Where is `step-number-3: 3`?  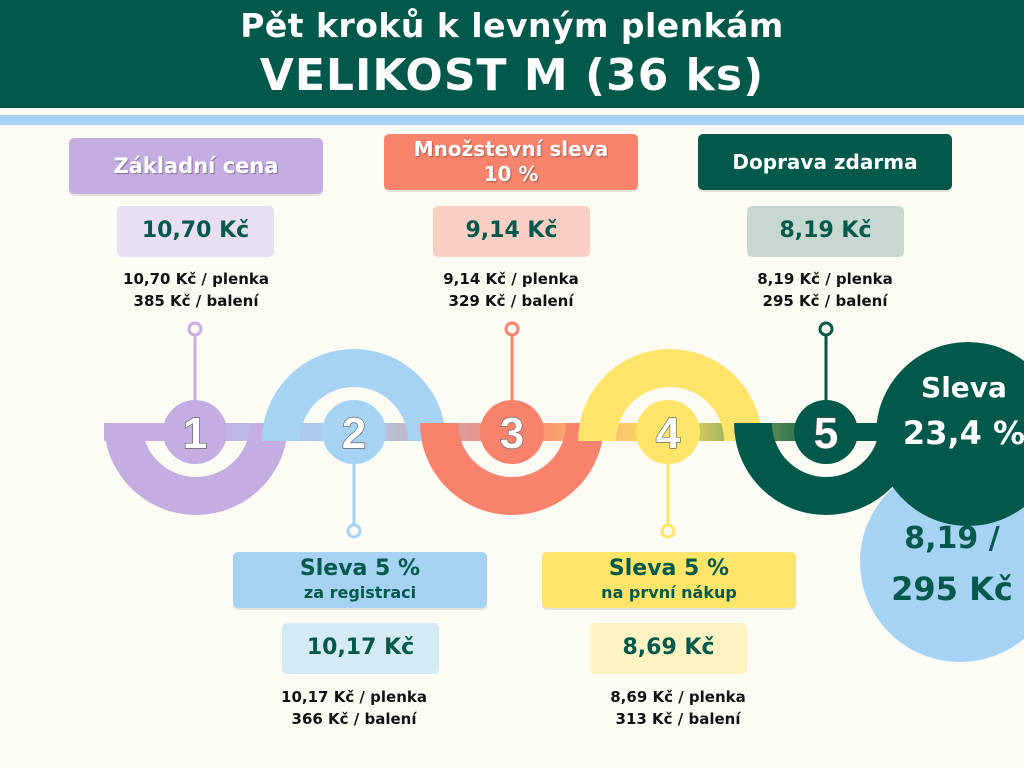 step-number-3: 3 is located at coordinates (512, 433).